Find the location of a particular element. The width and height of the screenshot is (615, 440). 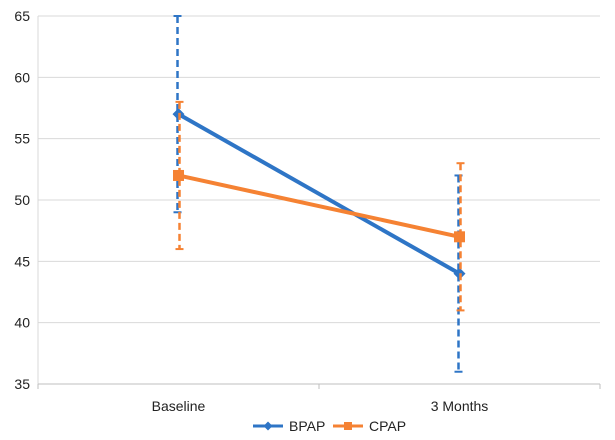

y-tick-label: 65 is located at coordinates (22, 16).